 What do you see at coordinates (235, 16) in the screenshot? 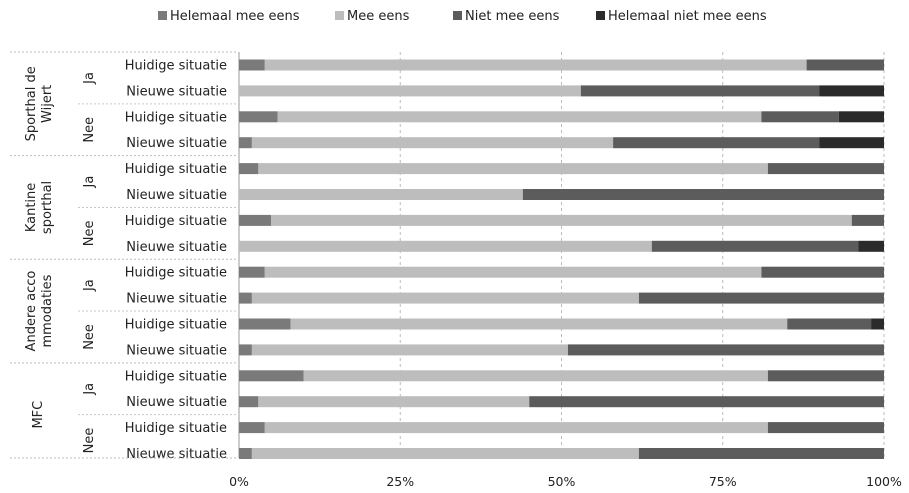
I see `legend-label-1: Helemaal mee eens` at bounding box center [235, 16].